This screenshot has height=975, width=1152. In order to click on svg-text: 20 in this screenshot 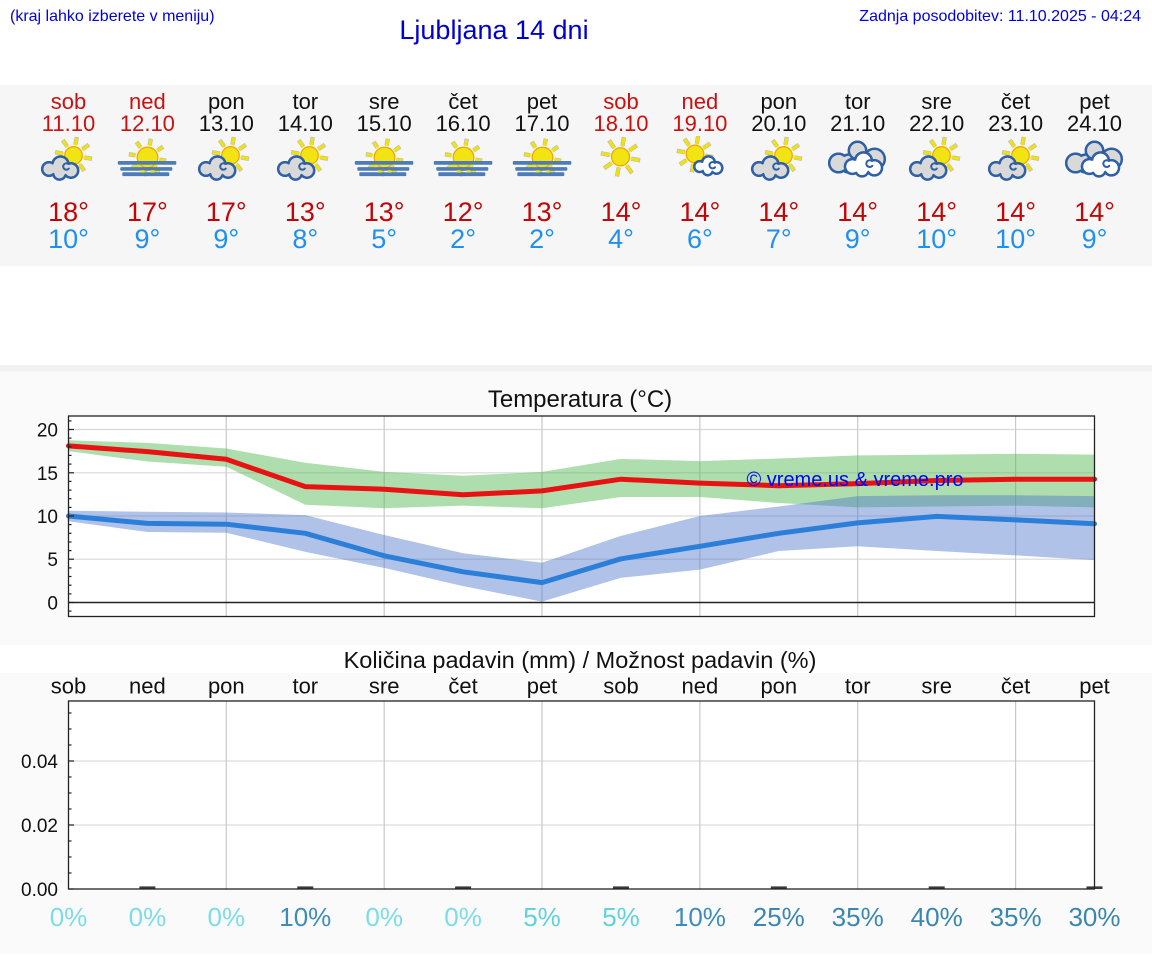, I will do `click(47, 431)`.